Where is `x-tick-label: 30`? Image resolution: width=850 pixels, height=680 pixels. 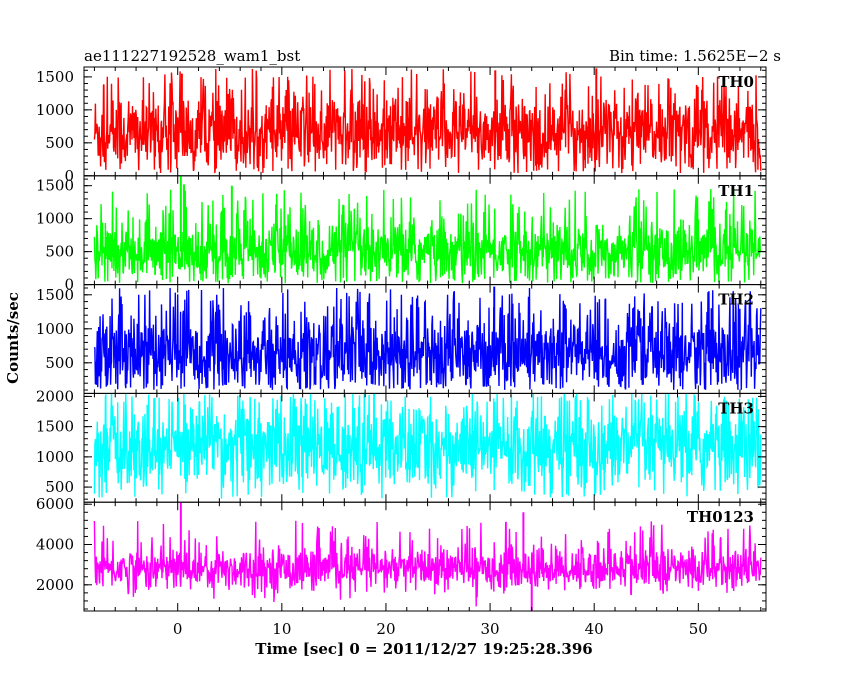 x-tick-label: 30 is located at coordinates (490, 629).